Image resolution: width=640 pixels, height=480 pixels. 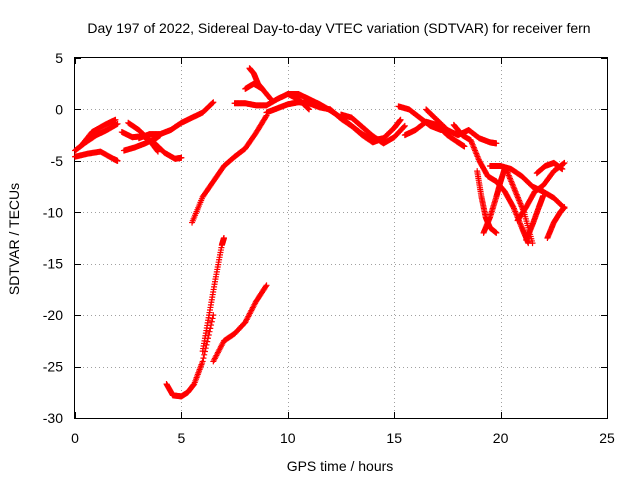 What do you see at coordinates (57, 161) in the screenshot?
I see `y-tick-label: -5` at bounding box center [57, 161].